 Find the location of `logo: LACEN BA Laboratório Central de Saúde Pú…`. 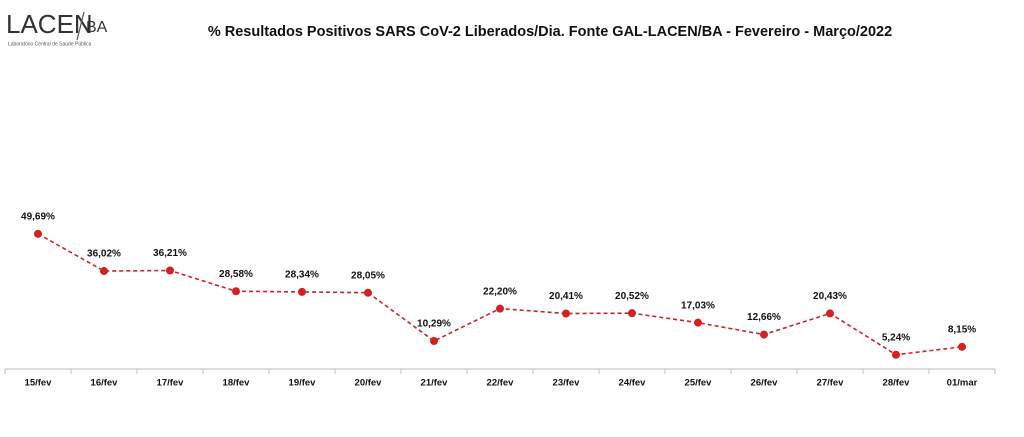

logo: LACEN BA Laboratório Central de Saúde Pú… is located at coordinates (57, 28).